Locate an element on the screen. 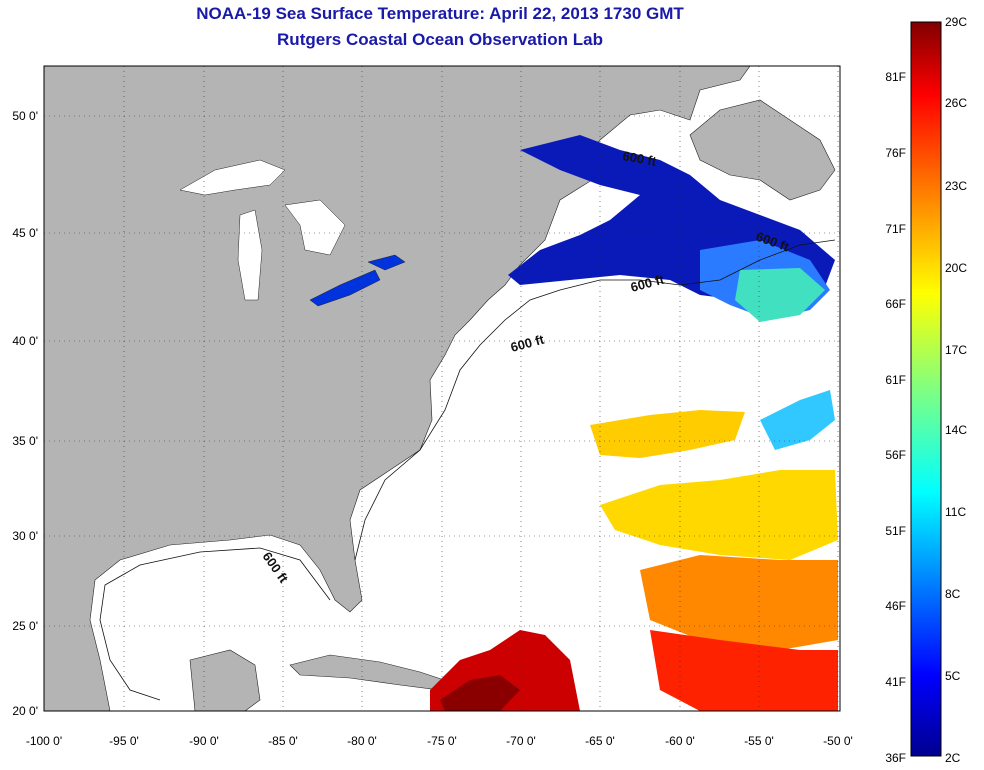 This screenshot has height=770, width=984. sst-caribbean-darkred is located at coordinates (480, 693).